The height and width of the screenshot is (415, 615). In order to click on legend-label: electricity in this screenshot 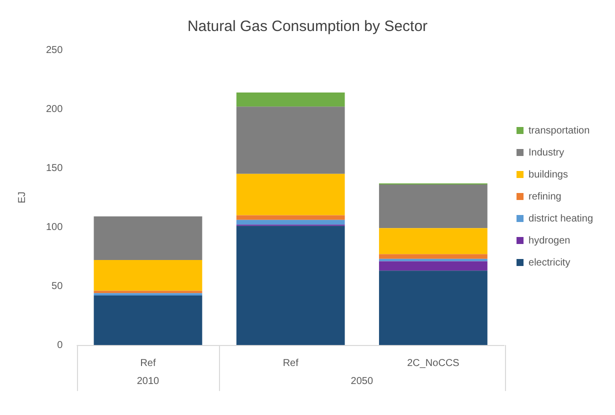, I will do `click(549, 262)`.